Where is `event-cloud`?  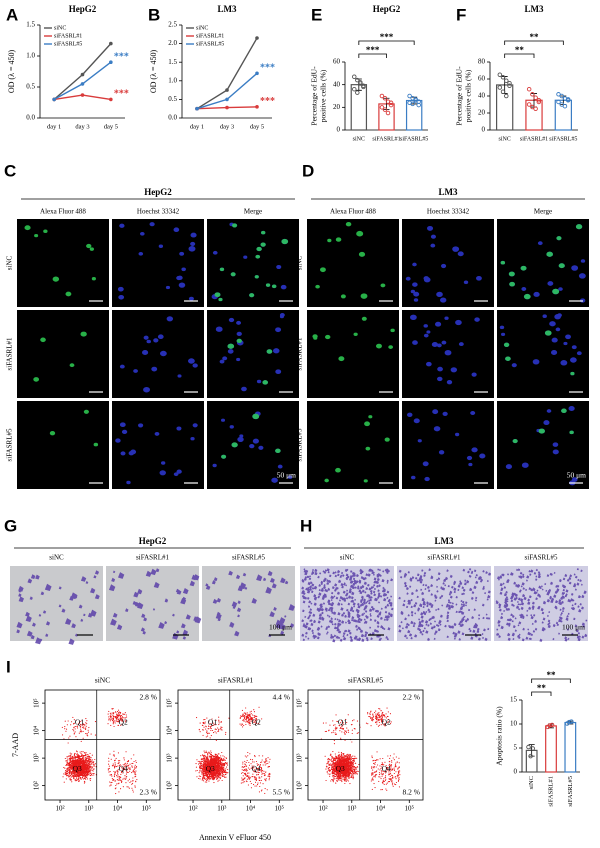
event-cloud is located at coordinates (233, 750).